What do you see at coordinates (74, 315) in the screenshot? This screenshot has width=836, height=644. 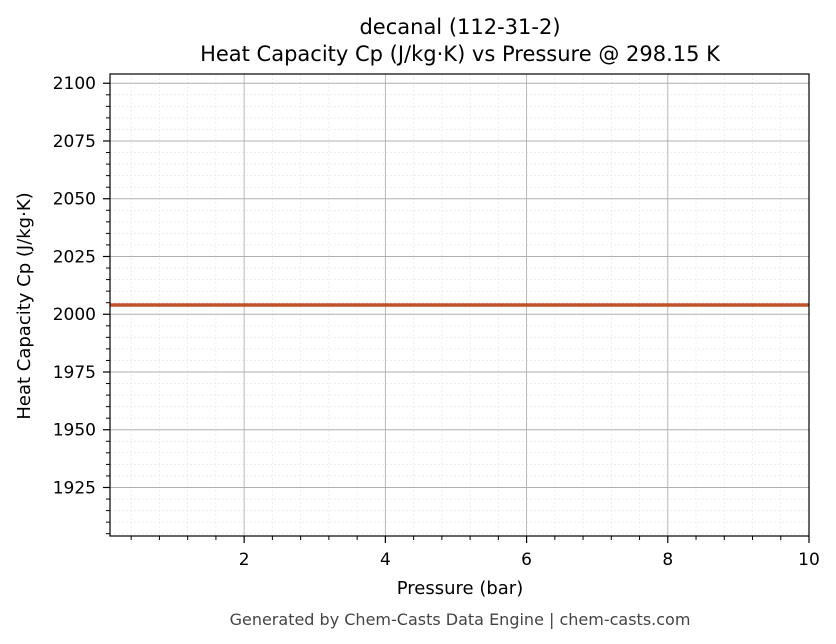 I see `y-tick-label: 2000` at bounding box center [74, 315].